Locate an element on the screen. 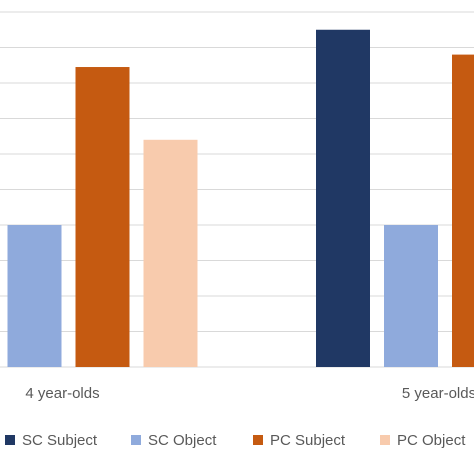 This screenshot has width=474, height=474. x-tick-label: 5 year-olds is located at coordinates (438, 393).